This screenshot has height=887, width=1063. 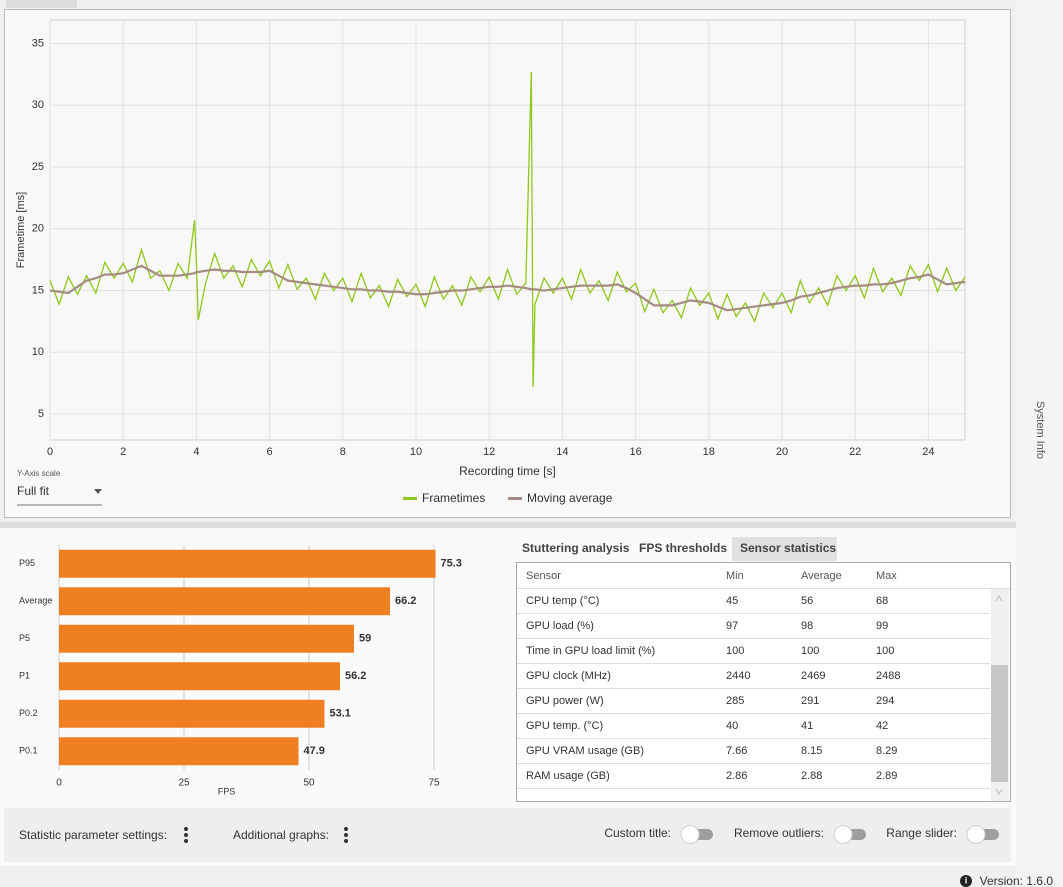 What do you see at coordinates (732, 726) in the screenshot?
I see `table-cell: 40` at bounding box center [732, 726].